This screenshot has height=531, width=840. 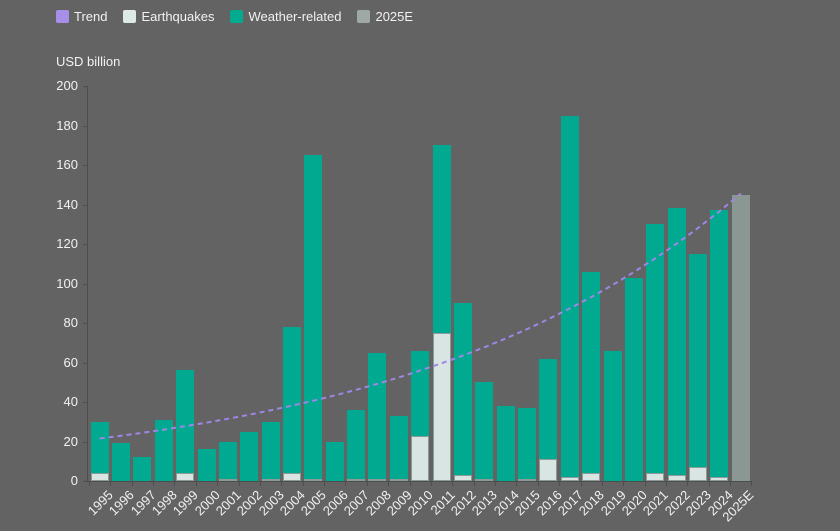 What do you see at coordinates (185, 477) in the screenshot?
I see `bar-1999-earthquakes` at bounding box center [185, 477].